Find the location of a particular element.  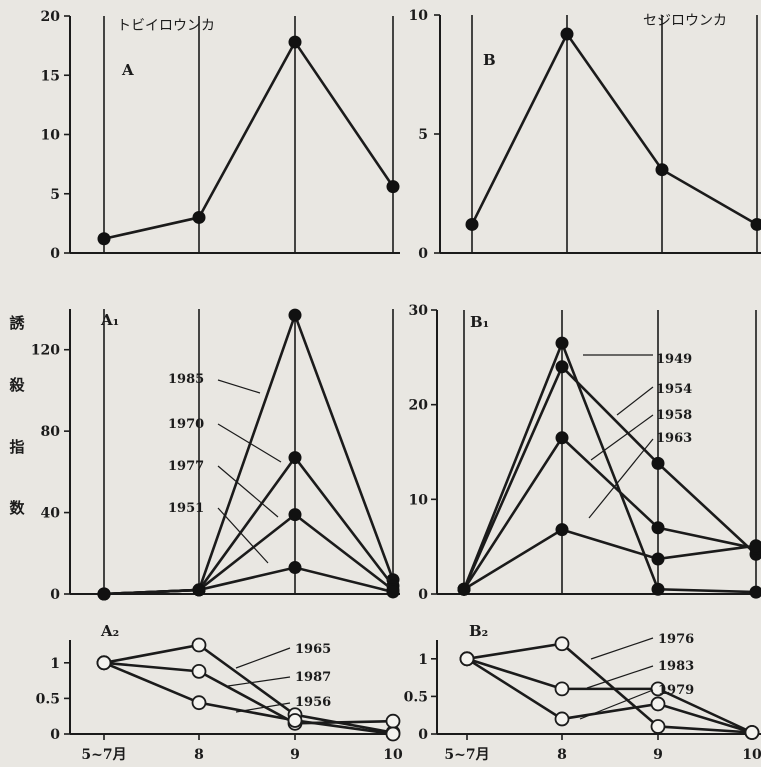

y-tick-label: 120 is located at coordinates (45, 351).